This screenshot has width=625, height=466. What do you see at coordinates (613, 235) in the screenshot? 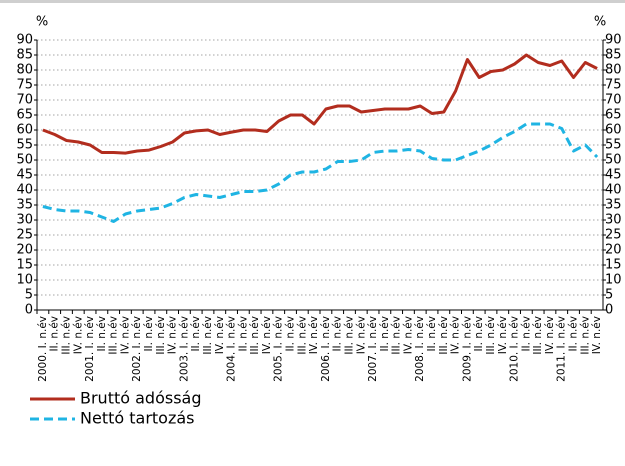
I see `y2-tick-label: 25` at bounding box center [613, 235].